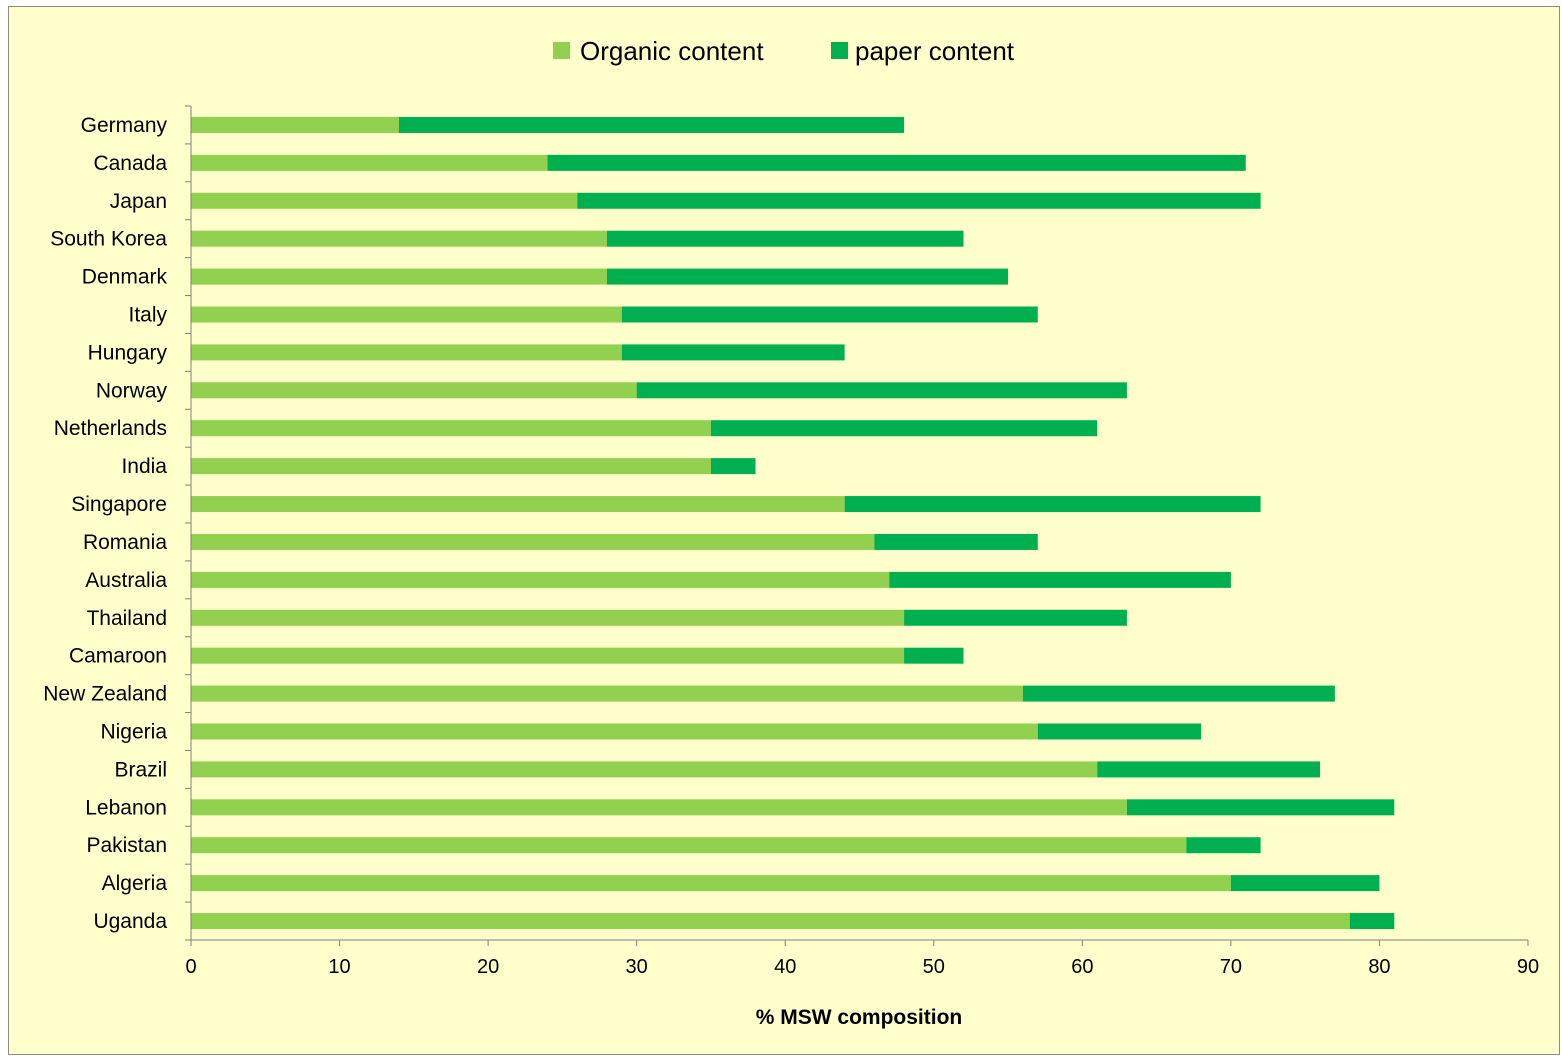 This screenshot has height=1059, width=1562. What do you see at coordinates (130, 163) in the screenshot?
I see `category-label: Canada` at bounding box center [130, 163].